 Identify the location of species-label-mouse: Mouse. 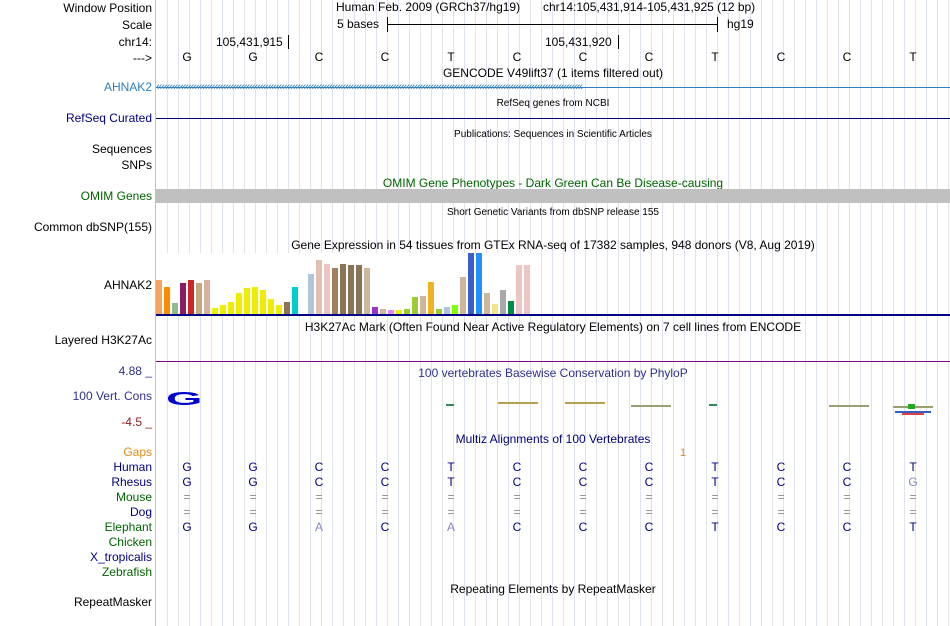
(133, 497).